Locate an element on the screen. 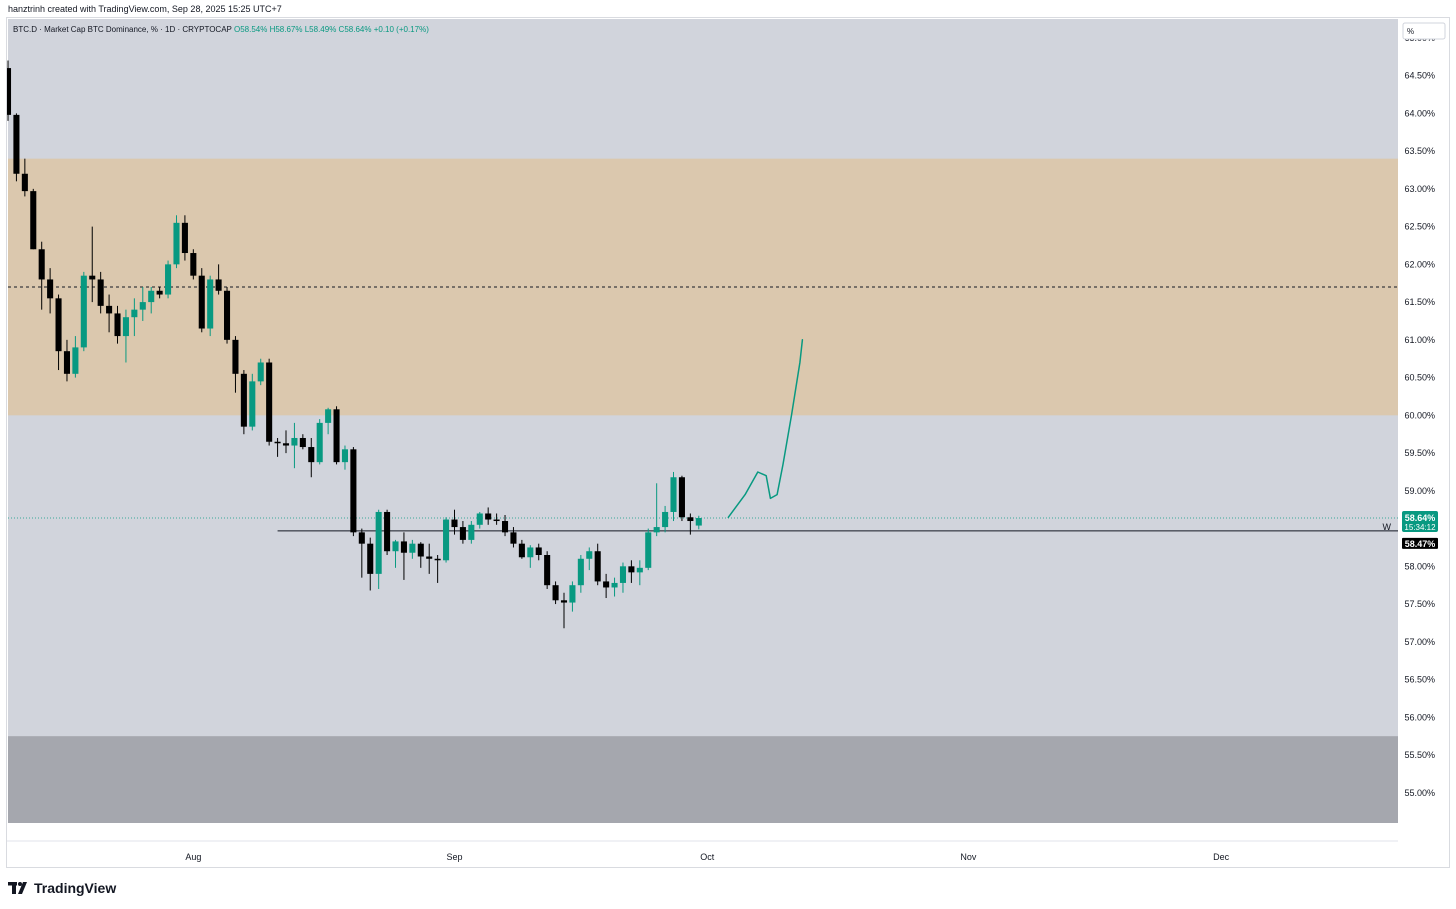 This screenshot has height=909, width=1456. price-axis is located at coordinates (1423, 442).